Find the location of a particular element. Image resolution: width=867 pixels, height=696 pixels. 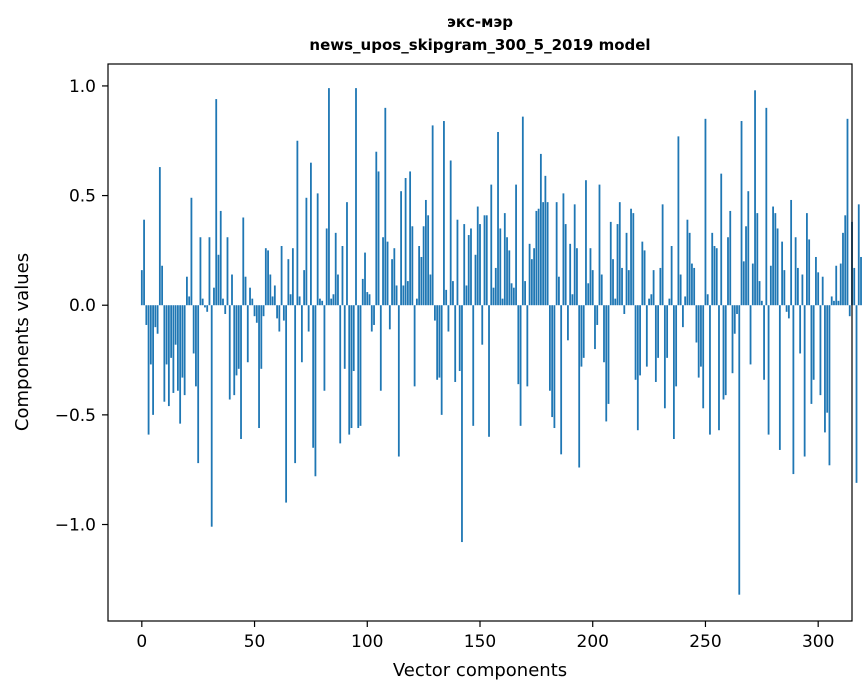

x-tick-label: 150 is located at coordinates (480, 642).